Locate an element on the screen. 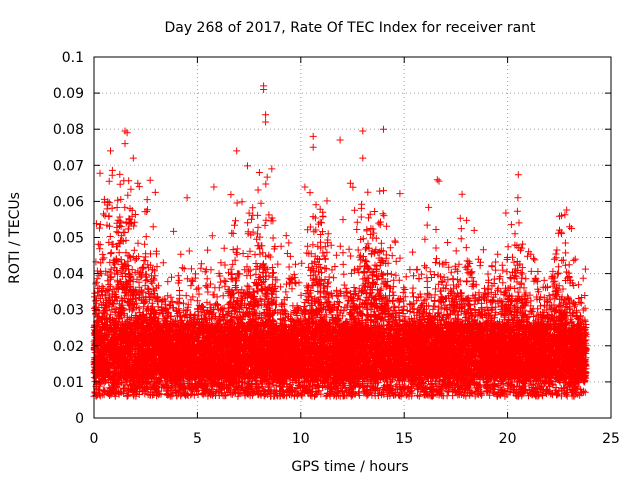 The width and height of the screenshot is (640, 480). x-axis-label: GPS time / hours is located at coordinates (349, 467).